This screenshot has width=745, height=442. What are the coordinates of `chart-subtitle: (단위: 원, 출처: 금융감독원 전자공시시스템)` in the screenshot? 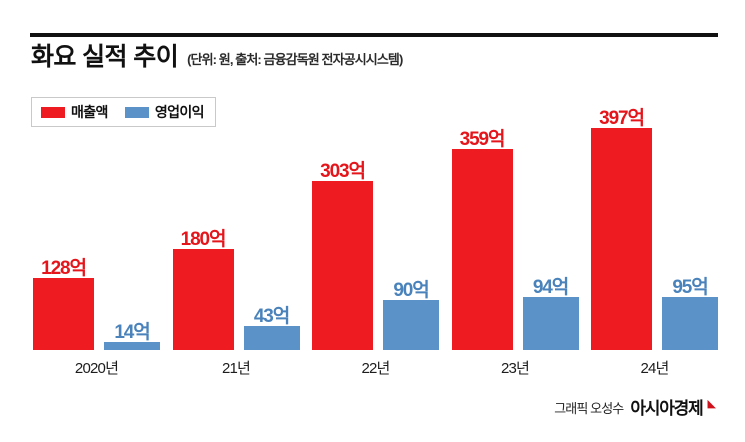 It's located at (295, 59).